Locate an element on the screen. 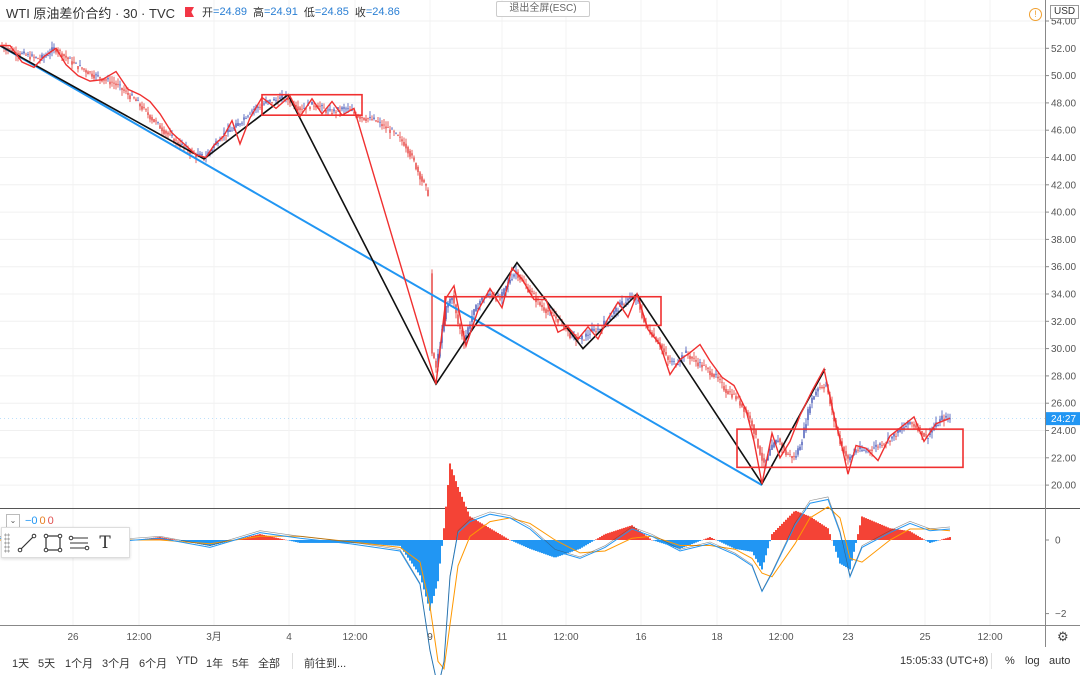 The image size is (1080, 675). range-5d: 5天 is located at coordinates (47, 664).